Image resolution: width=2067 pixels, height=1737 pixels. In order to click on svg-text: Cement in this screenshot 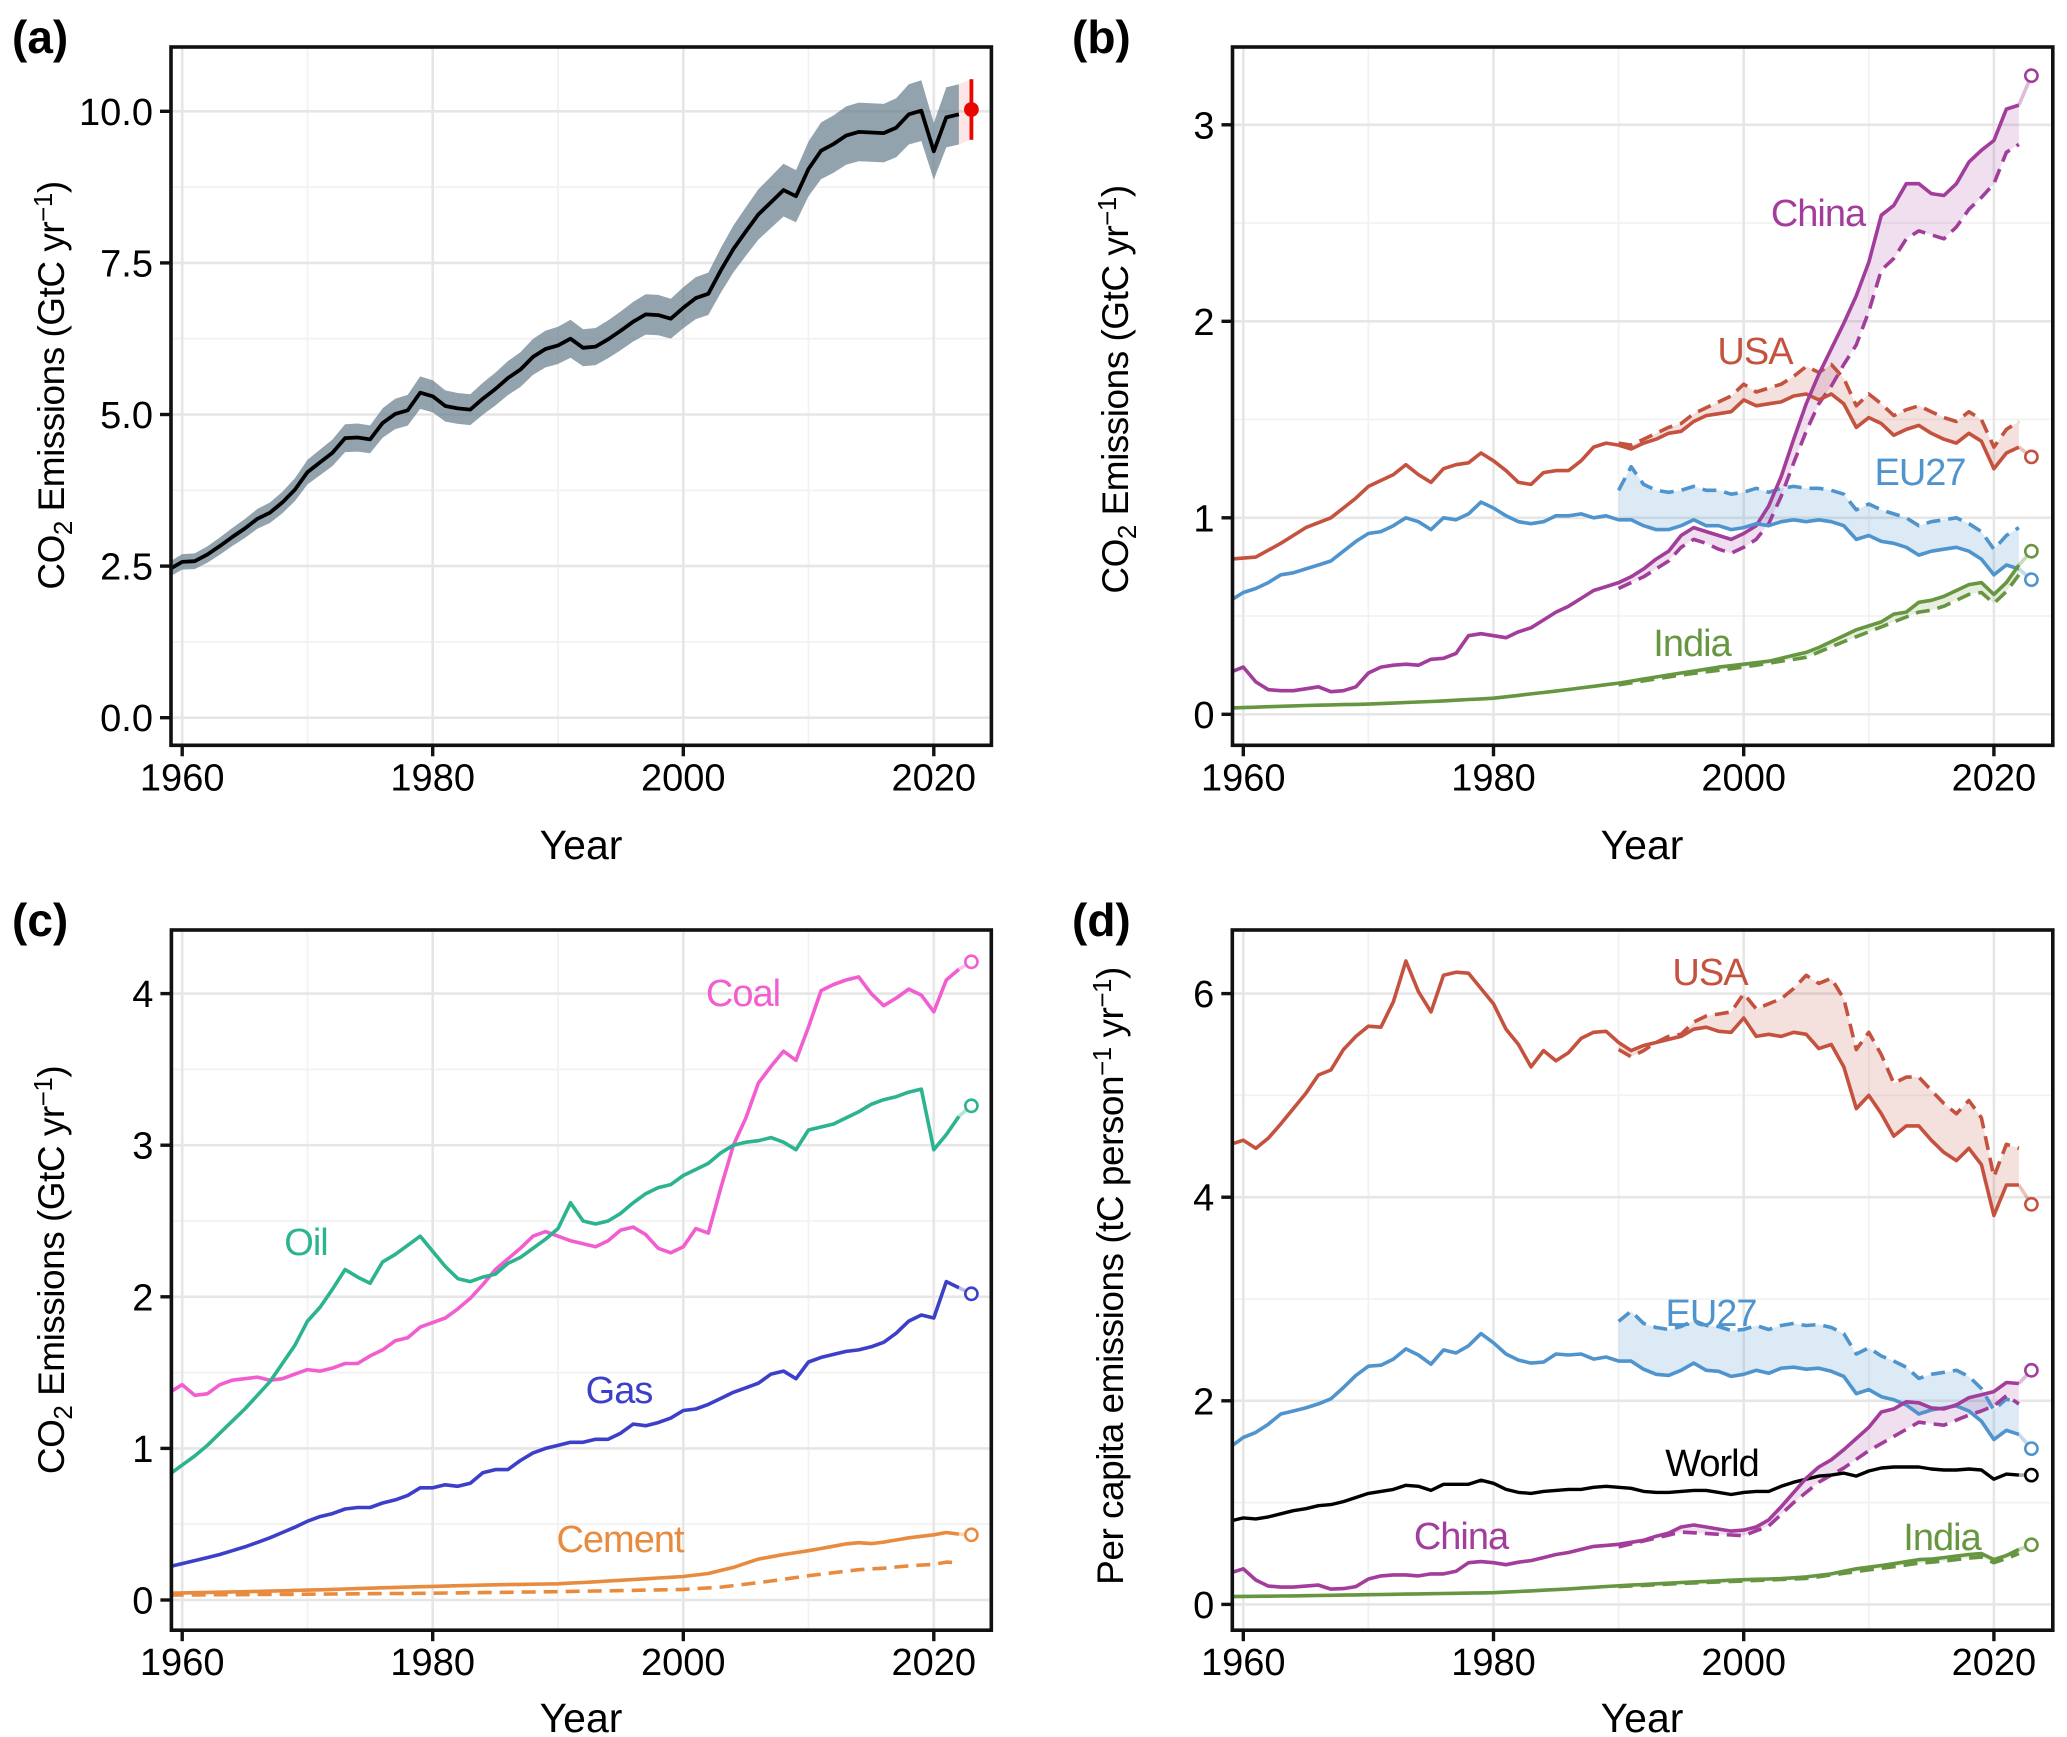, I will do `click(620, 1540)`.